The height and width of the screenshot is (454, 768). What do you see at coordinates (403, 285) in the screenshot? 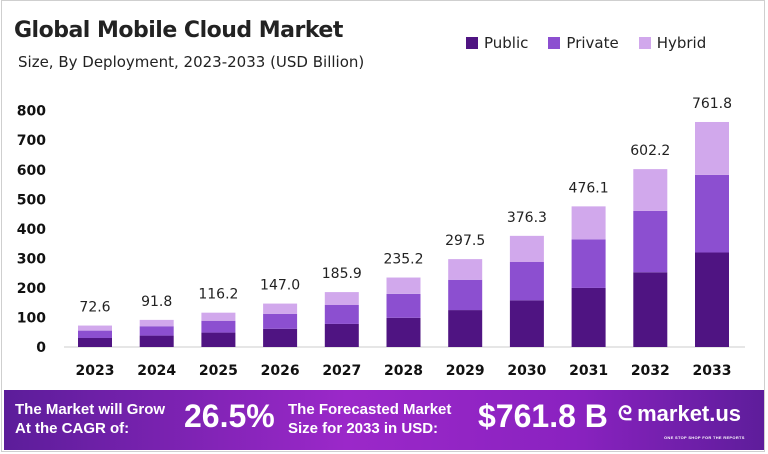
I see `bar-segment-hybrid-2028` at bounding box center [403, 285].